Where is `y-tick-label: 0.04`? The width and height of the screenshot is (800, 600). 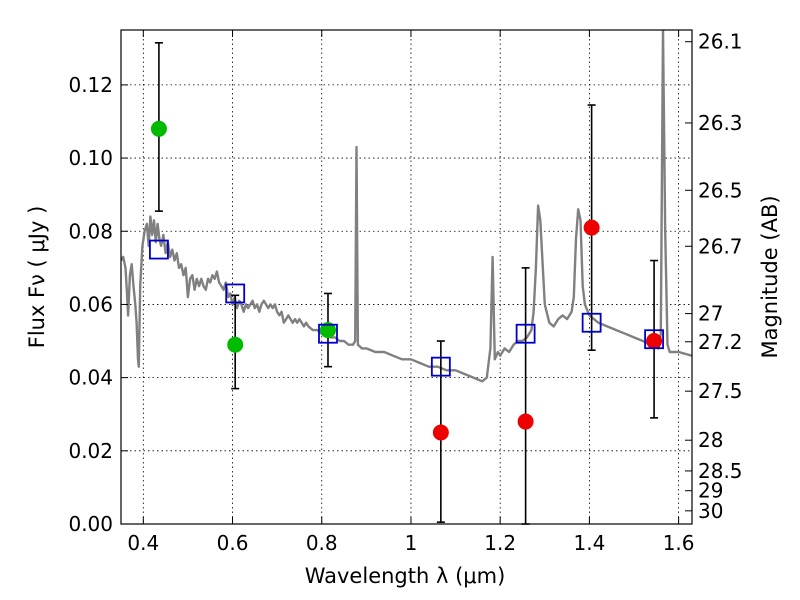 y-tick-label: 0.04 is located at coordinates (90, 378).